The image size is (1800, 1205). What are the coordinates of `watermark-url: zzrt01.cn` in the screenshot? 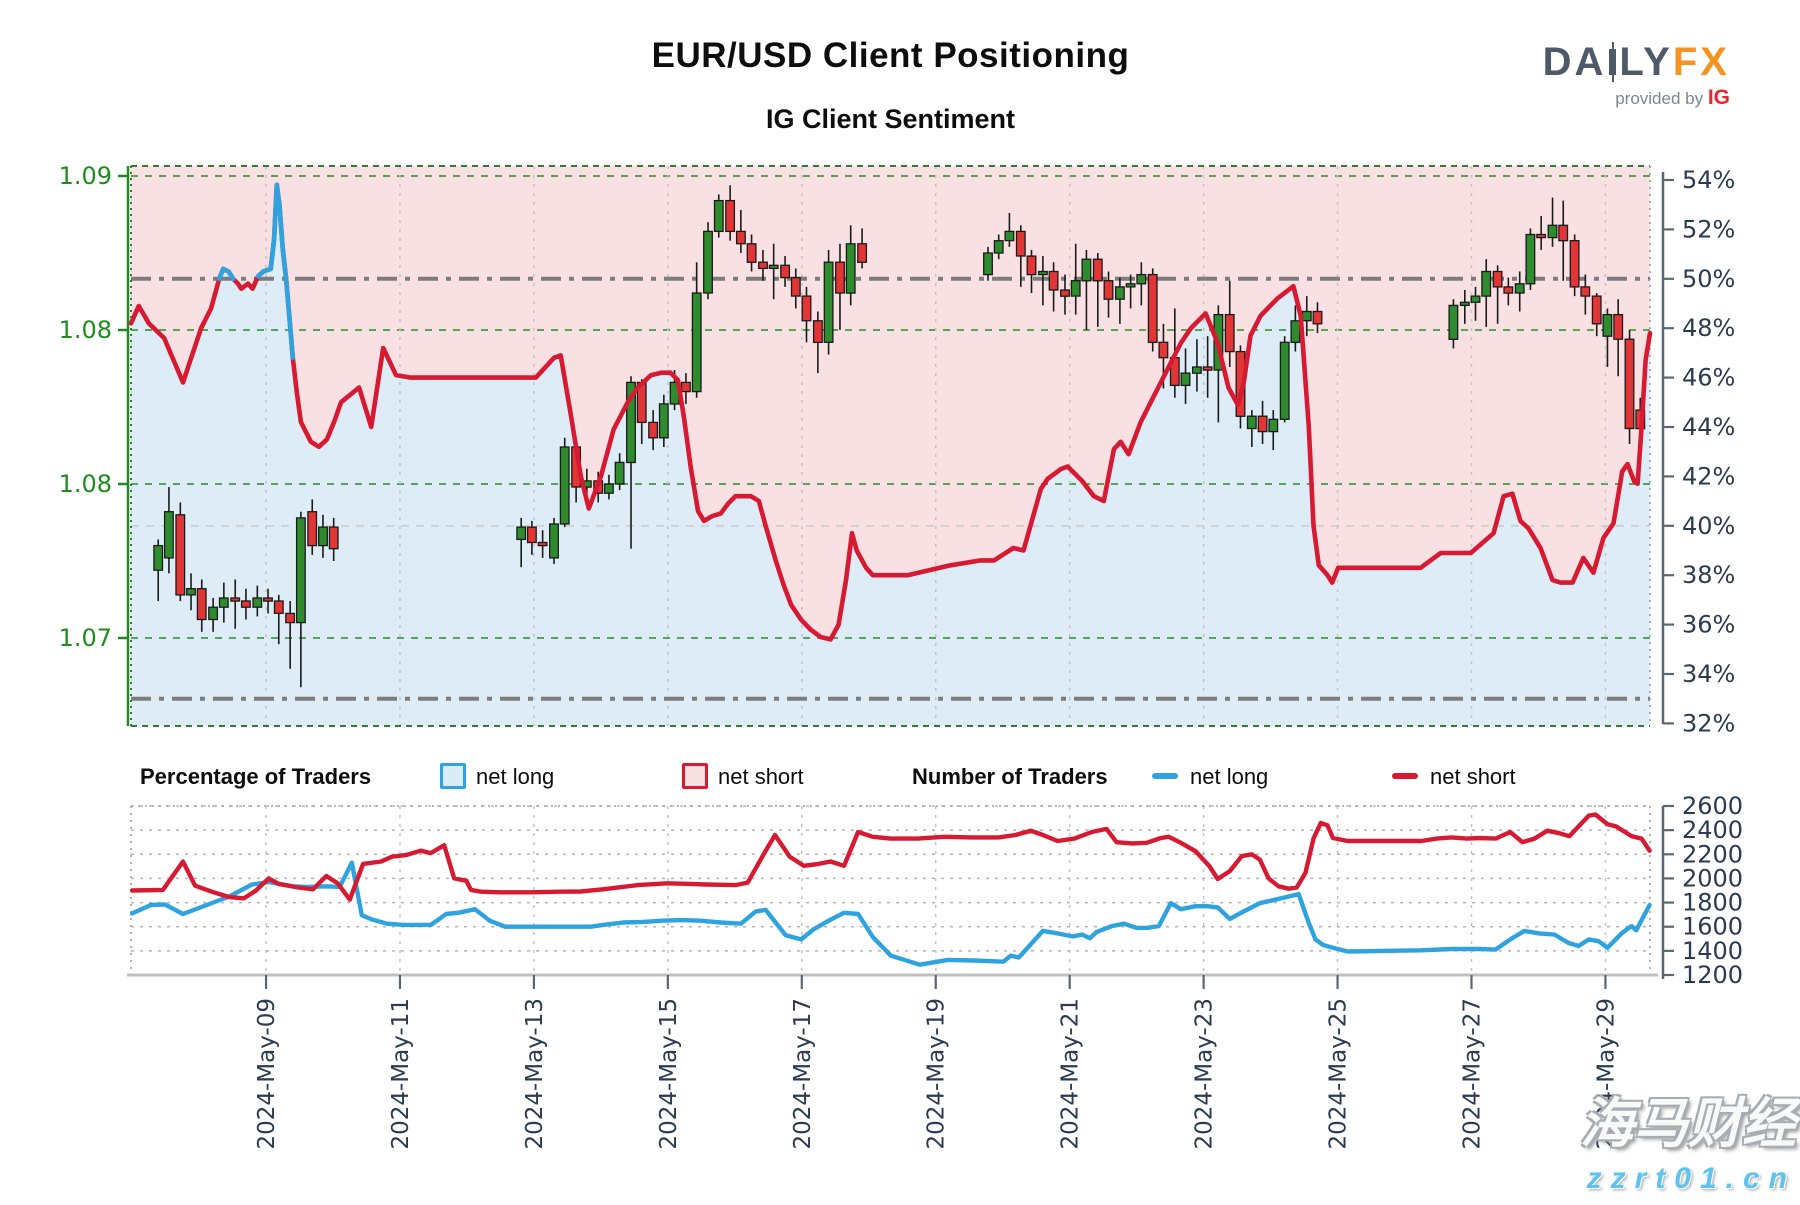 It's located at (1691, 1178).